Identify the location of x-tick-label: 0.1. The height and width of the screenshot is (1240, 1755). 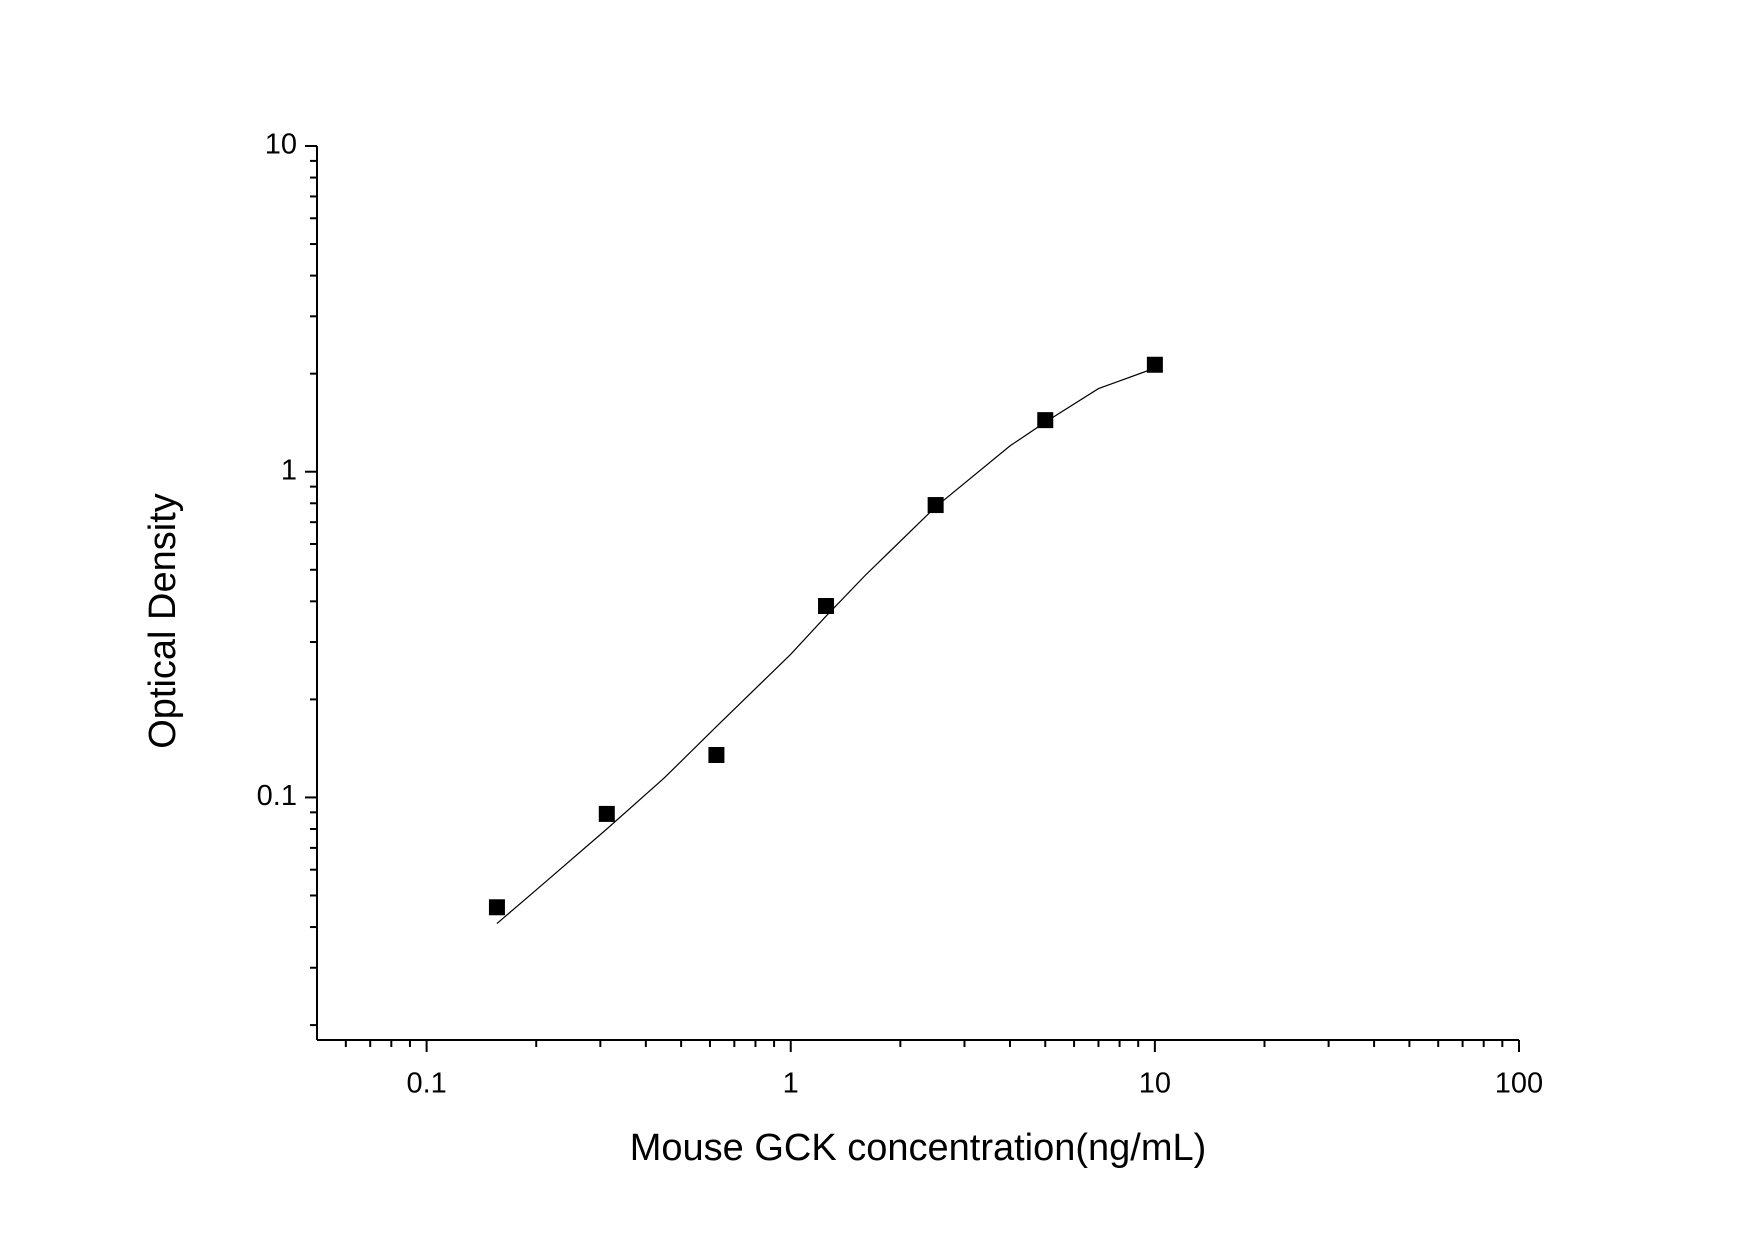
(426, 1084).